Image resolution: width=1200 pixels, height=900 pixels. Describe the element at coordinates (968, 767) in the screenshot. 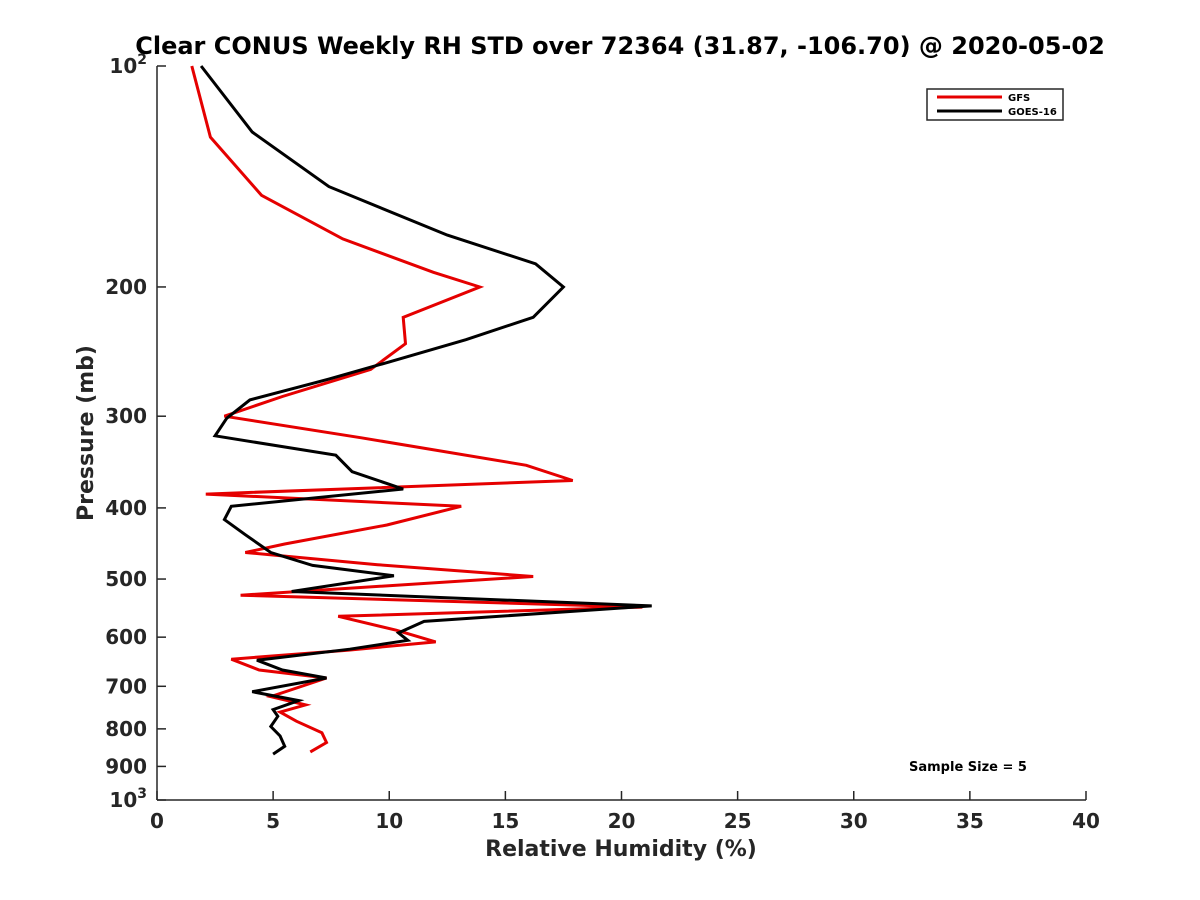

I see `sample-size-annotation: Sample Size = 5` at that location.